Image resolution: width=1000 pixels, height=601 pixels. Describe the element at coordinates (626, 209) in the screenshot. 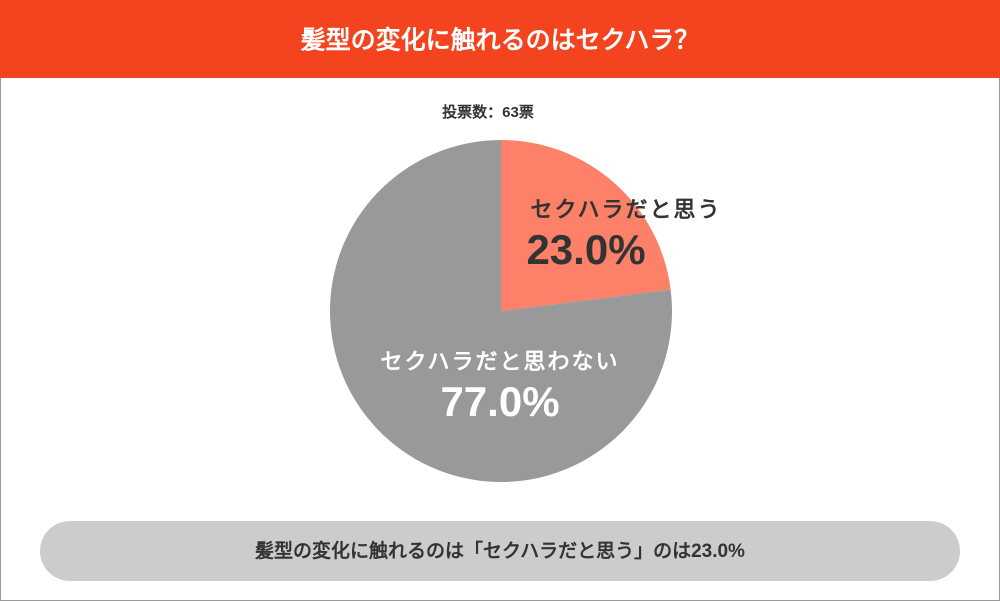

I see `slice-label: セクハラだと思う` at that location.